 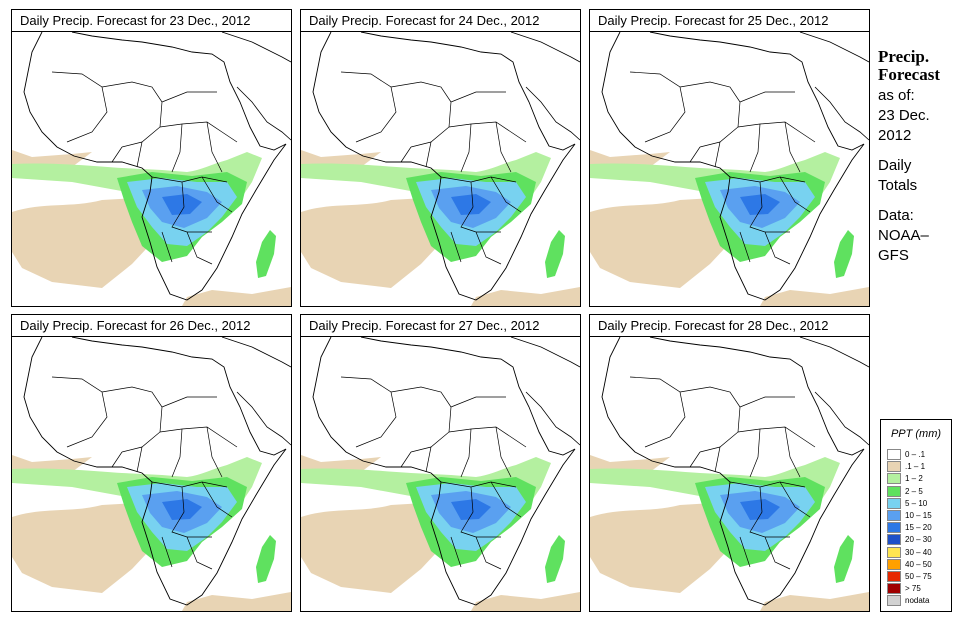 I want to click on forecast-panel-24dec: Daily Precip. Forecast for 24 Dec., 2012, so click(x=440, y=158).